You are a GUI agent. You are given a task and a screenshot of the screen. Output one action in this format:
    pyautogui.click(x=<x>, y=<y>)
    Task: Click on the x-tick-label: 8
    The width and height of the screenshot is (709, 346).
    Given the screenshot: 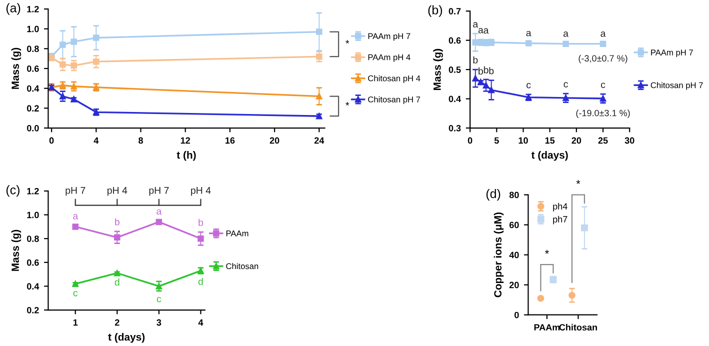 What is the action you would take?
    pyautogui.click(x=140, y=140)
    